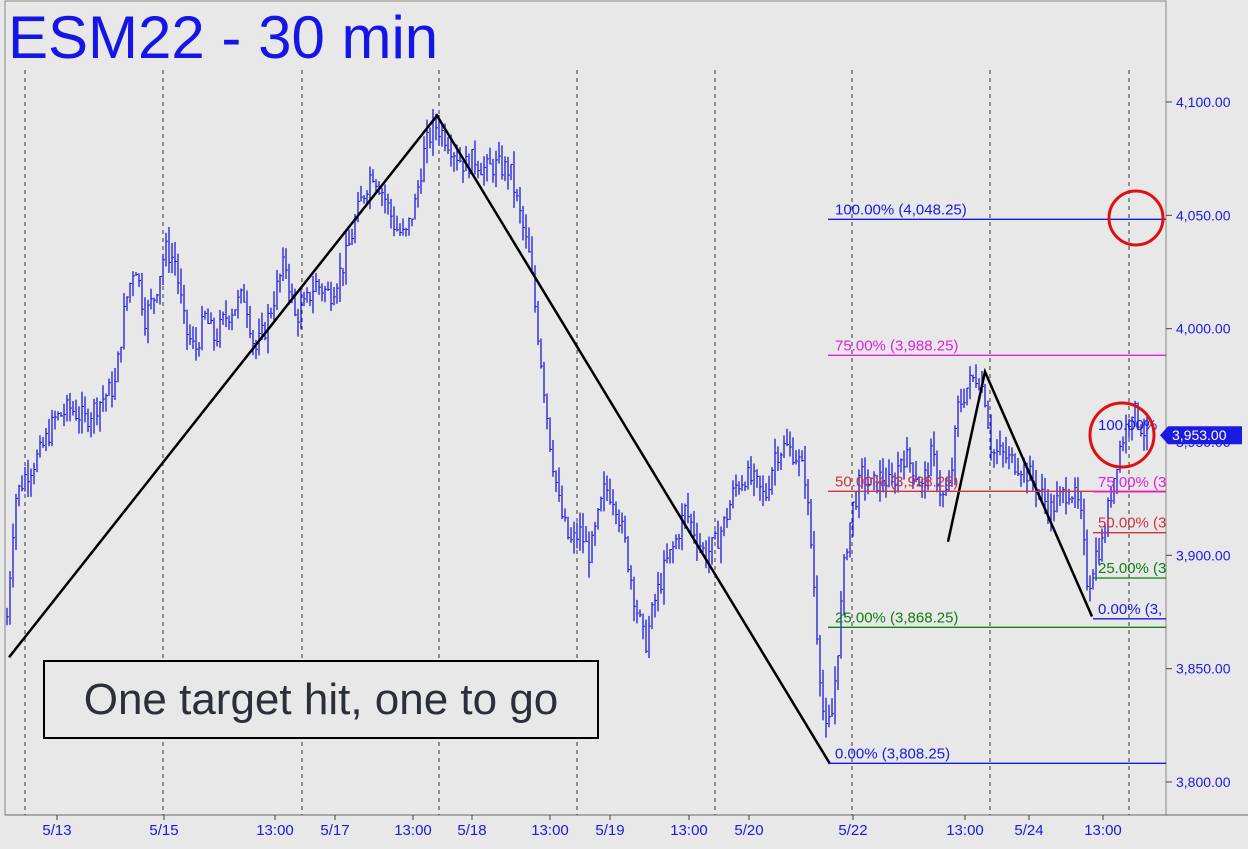 This screenshot has width=1248, height=849. I want to click on fib-small-label: 75.00% (3, so click(1132, 482).